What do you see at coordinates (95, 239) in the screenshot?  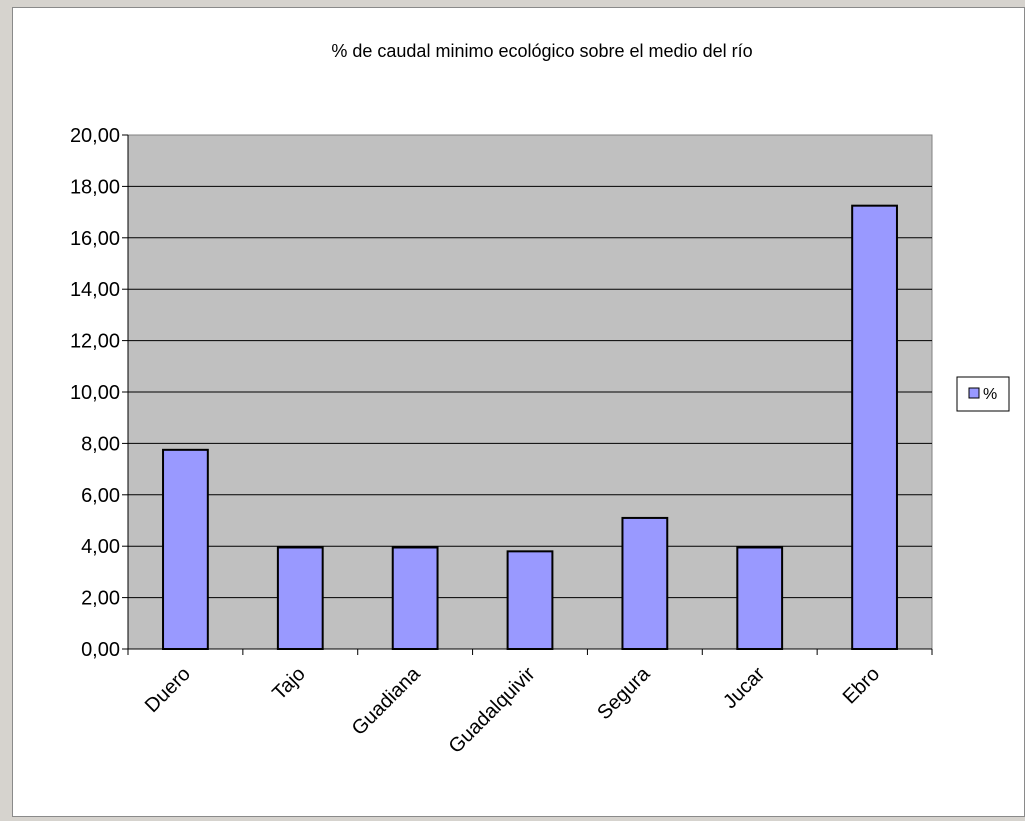 I see `y-tick-label: 16,00` at bounding box center [95, 239].